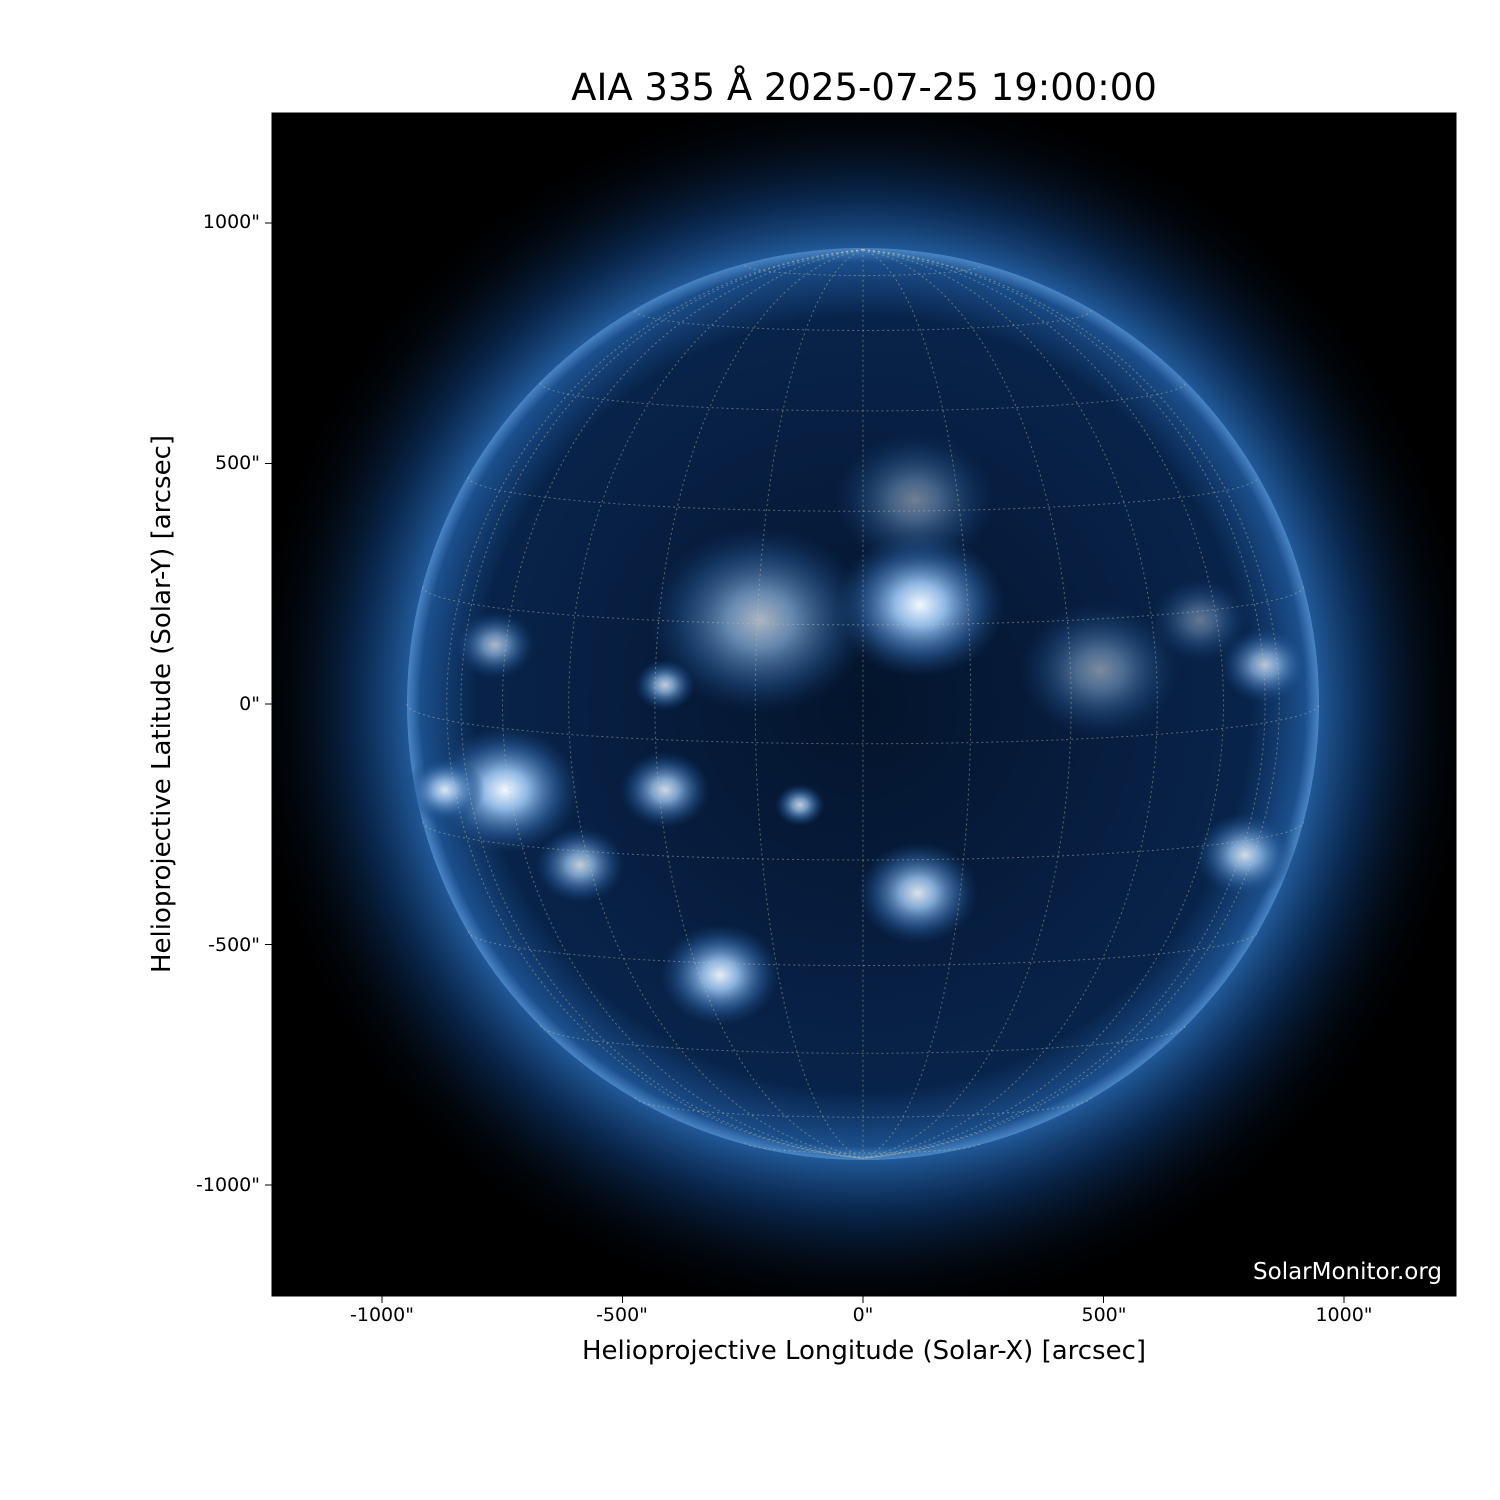  Describe the element at coordinates (863, 1315) in the screenshot. I see `x-tick-label: 0"` at that location.